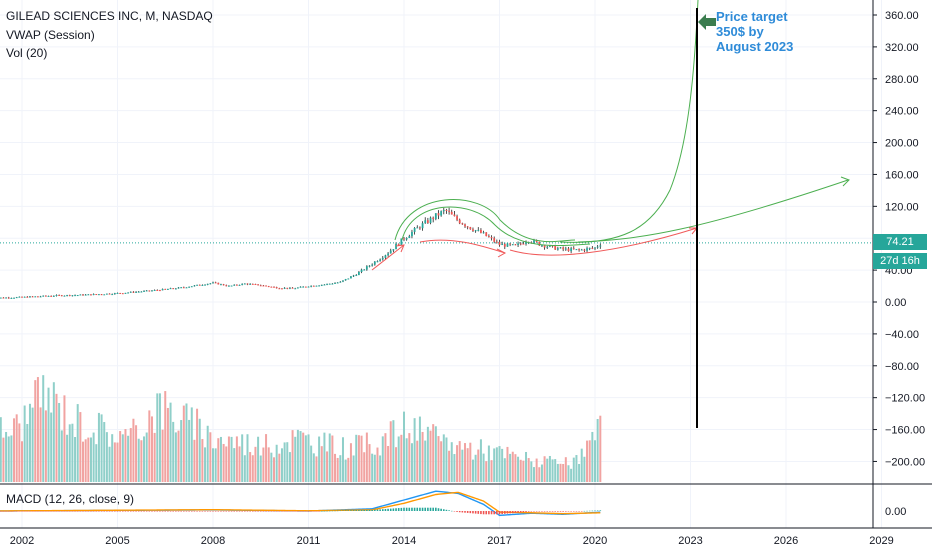  Describe the element at coordinates (707, 22) in the screenshot. I see `green-left-arrow` at that location.